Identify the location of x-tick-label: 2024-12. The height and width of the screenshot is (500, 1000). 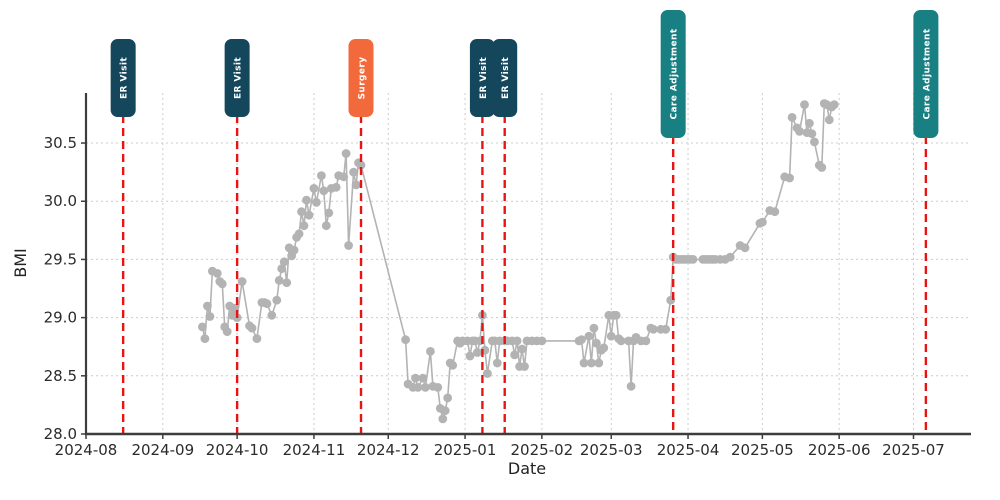
(388, 450).